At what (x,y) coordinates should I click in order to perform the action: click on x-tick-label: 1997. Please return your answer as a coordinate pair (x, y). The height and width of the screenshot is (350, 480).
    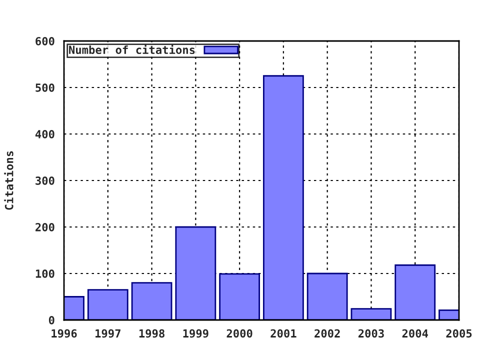
    Looking at the image, I should click on (108, 333).